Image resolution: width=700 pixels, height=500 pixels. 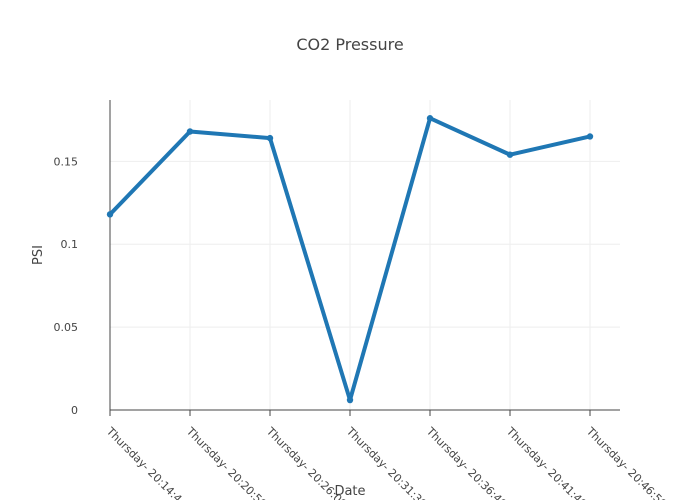 I want to click on x-tick-label: Thursday- 20:14:44, so click(x=146, y=462).